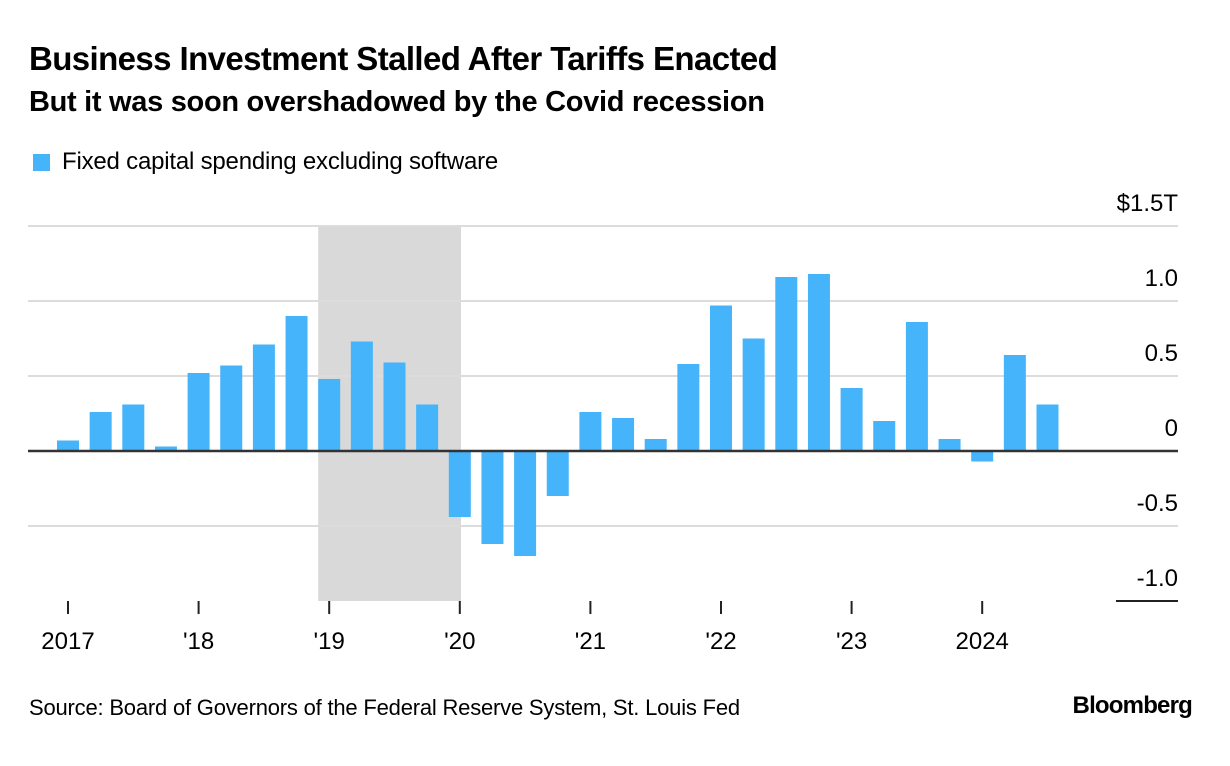 The image size is (1230, 766). Describe the element at coordinates (720, 641) in the screenshot. I see `x-tick-label: '22` at that location.